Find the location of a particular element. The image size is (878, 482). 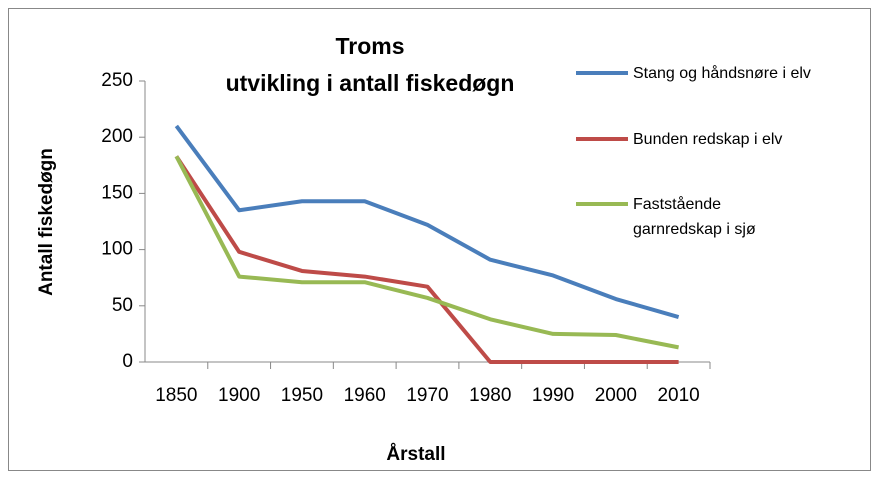

x-tick-label: 1980 is located at coordinates (490, 395).